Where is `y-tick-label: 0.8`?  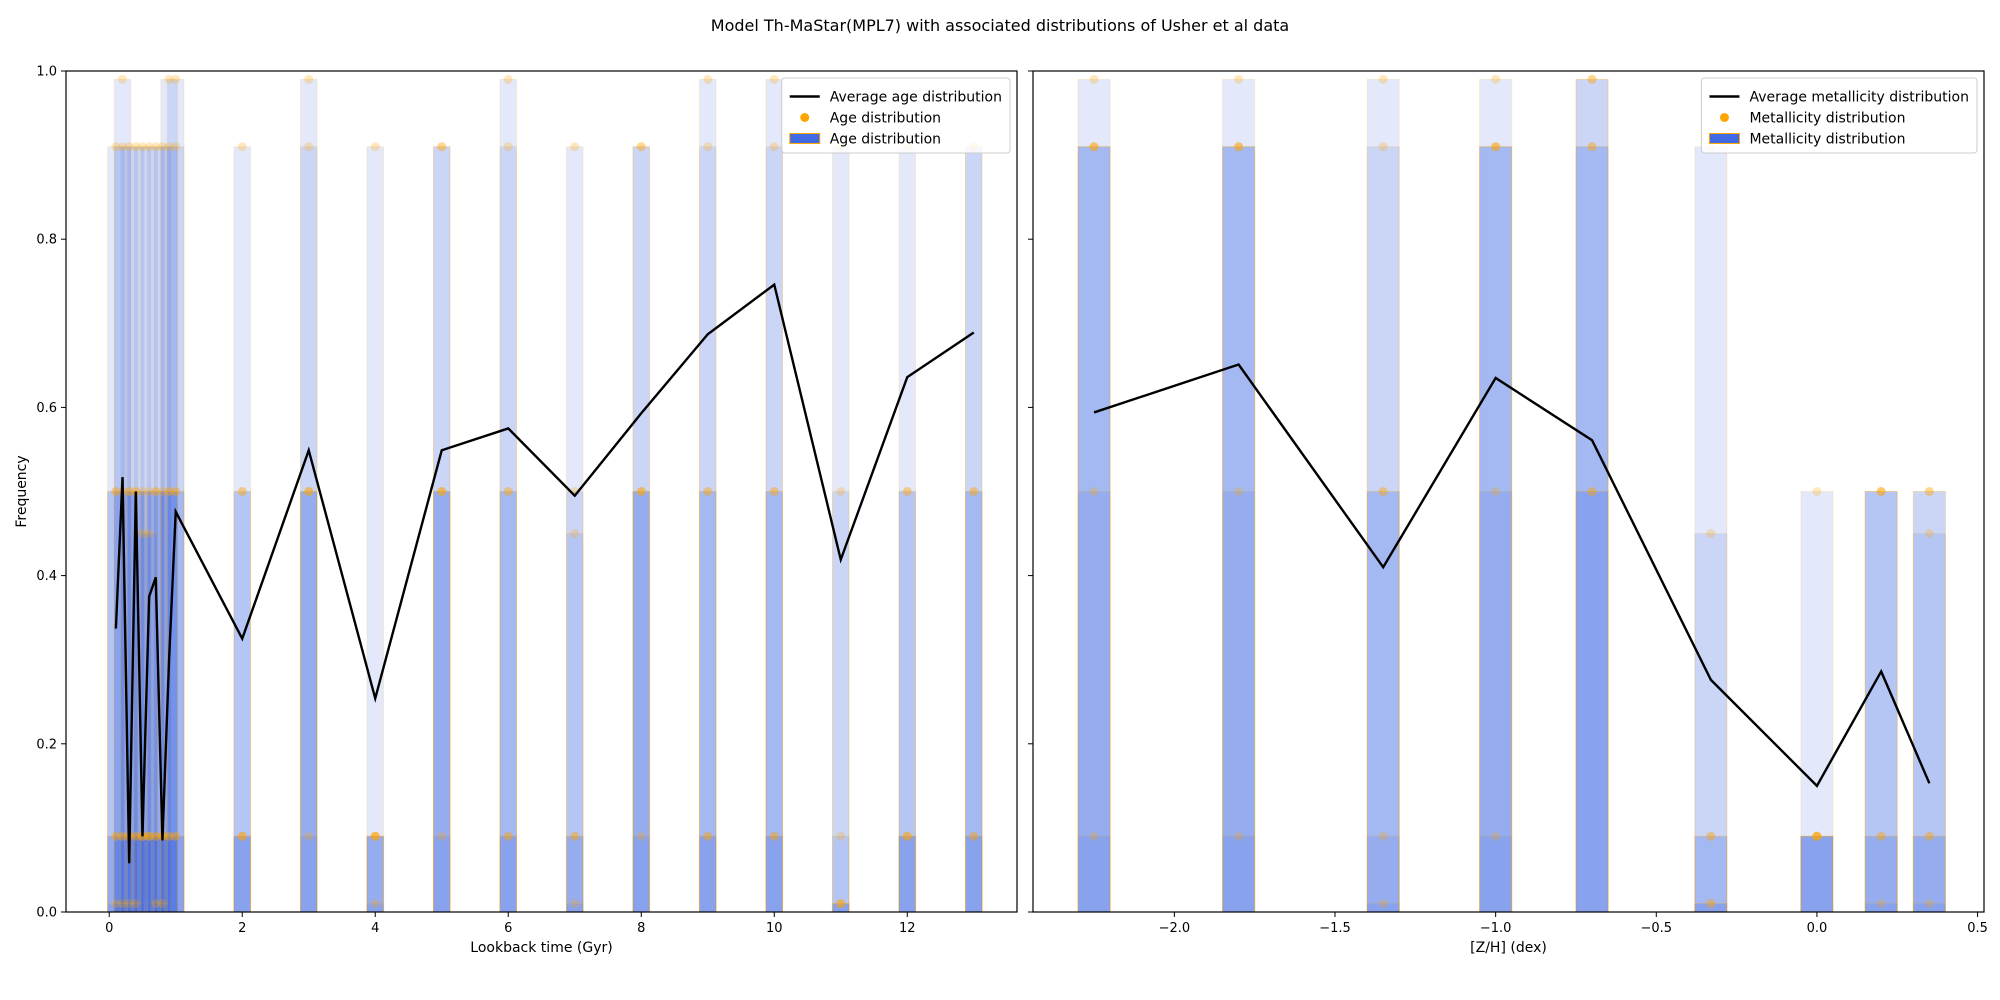 y-tick-label: 0.8 is located at coordinates (46, 240).